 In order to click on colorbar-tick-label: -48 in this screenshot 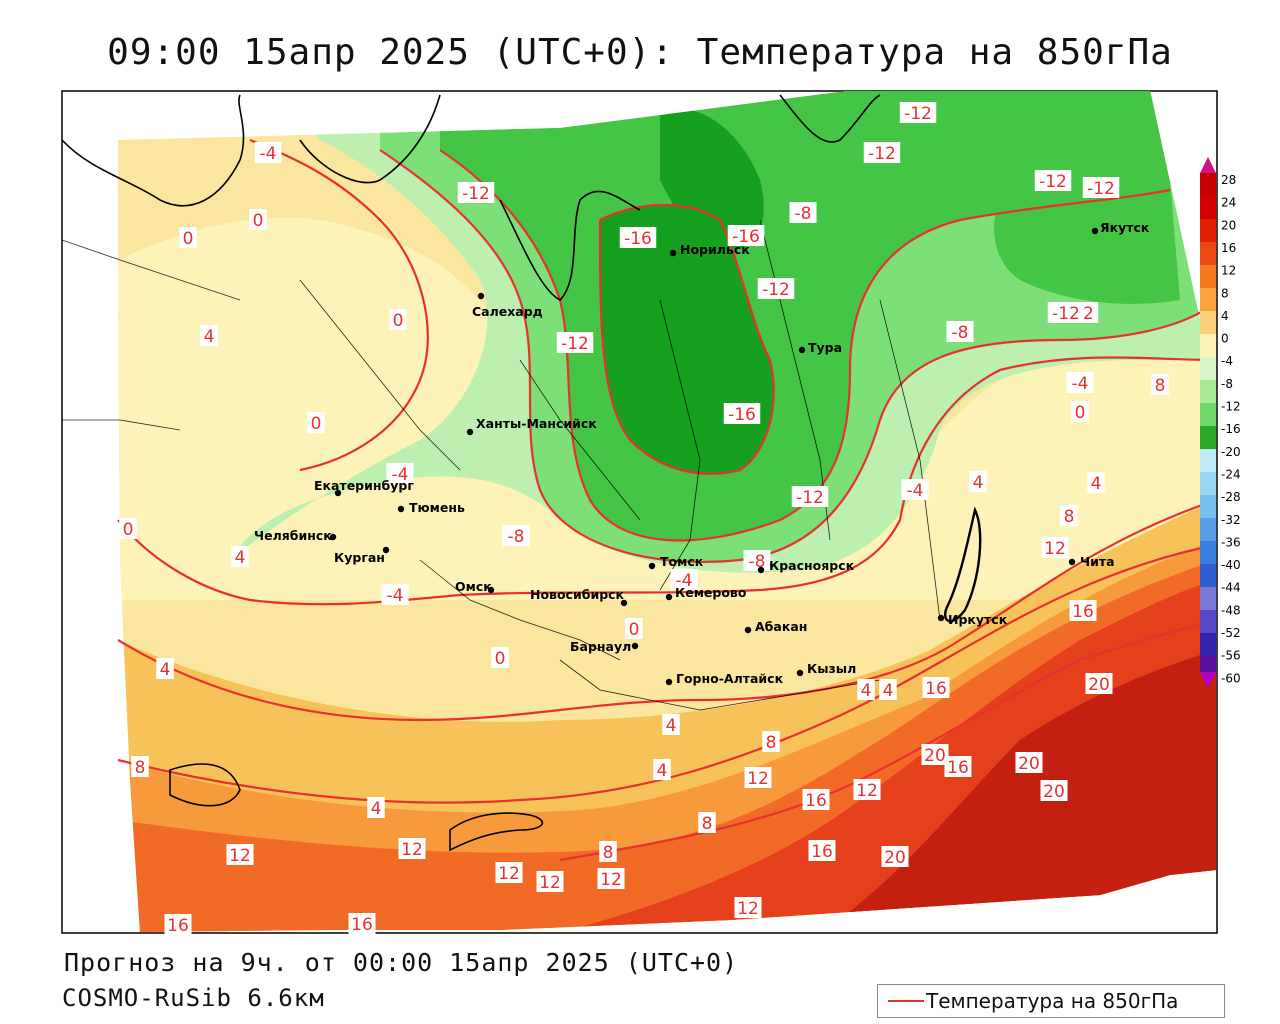, I will do `click(1231, 610)`.